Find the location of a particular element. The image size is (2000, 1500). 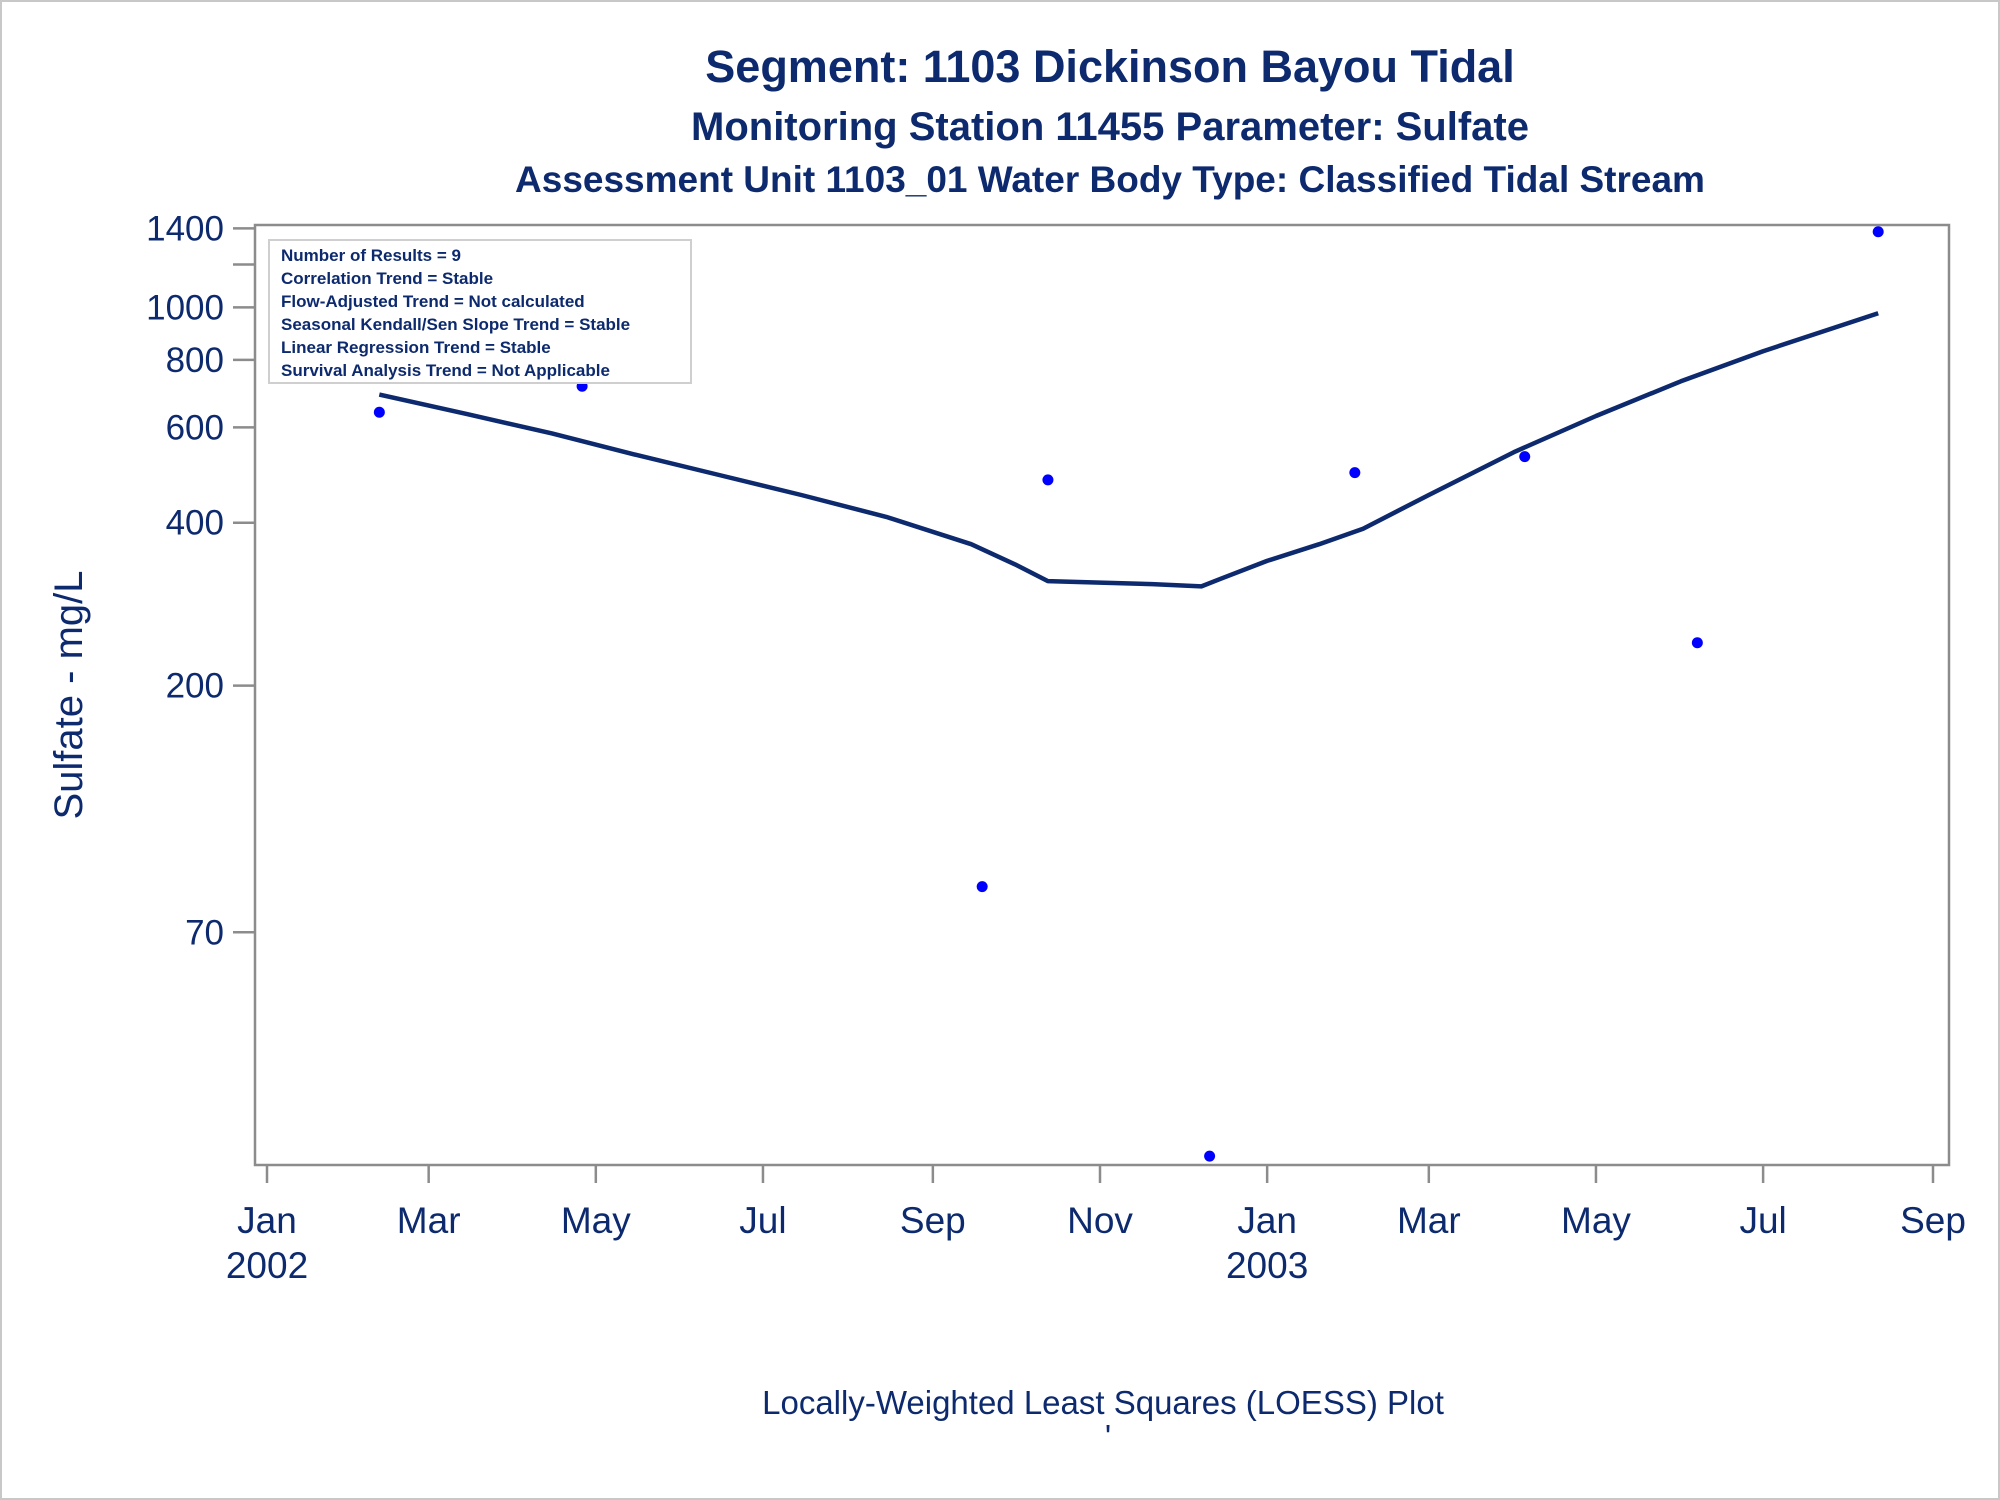

y-axis-label: Sulfate - mg/L is located at coordinates (69, 694).